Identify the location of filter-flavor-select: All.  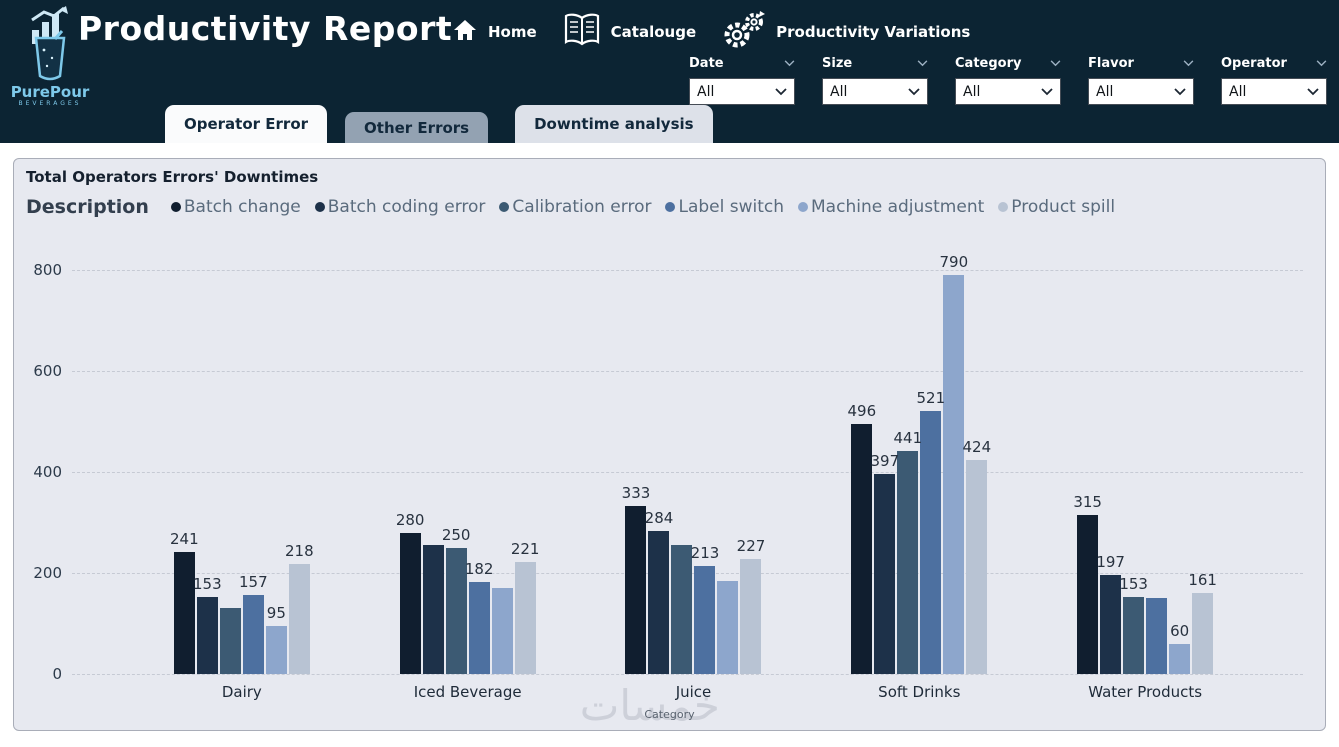
(1141, 91).